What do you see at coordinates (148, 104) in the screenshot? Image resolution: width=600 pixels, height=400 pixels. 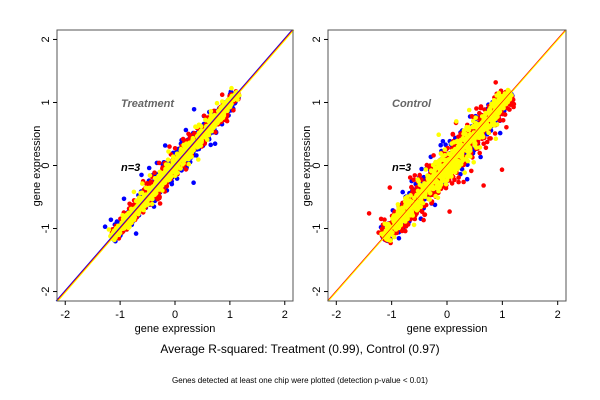 I see `panel-title: Treatment` at bounding box center [148, 104].